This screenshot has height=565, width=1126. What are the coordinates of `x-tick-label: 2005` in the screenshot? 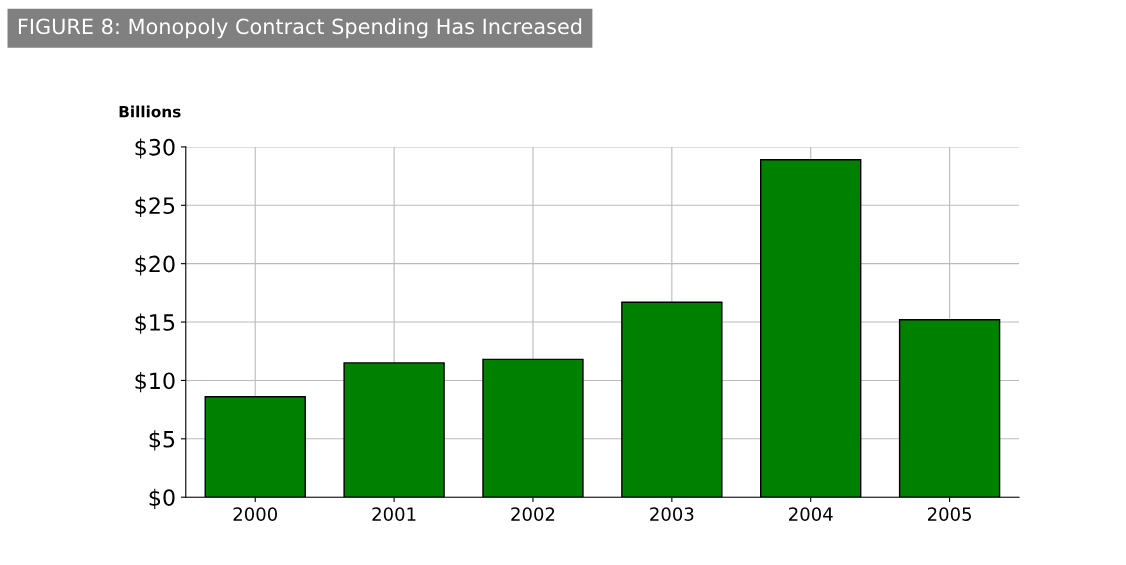 It's located at (949, 514).